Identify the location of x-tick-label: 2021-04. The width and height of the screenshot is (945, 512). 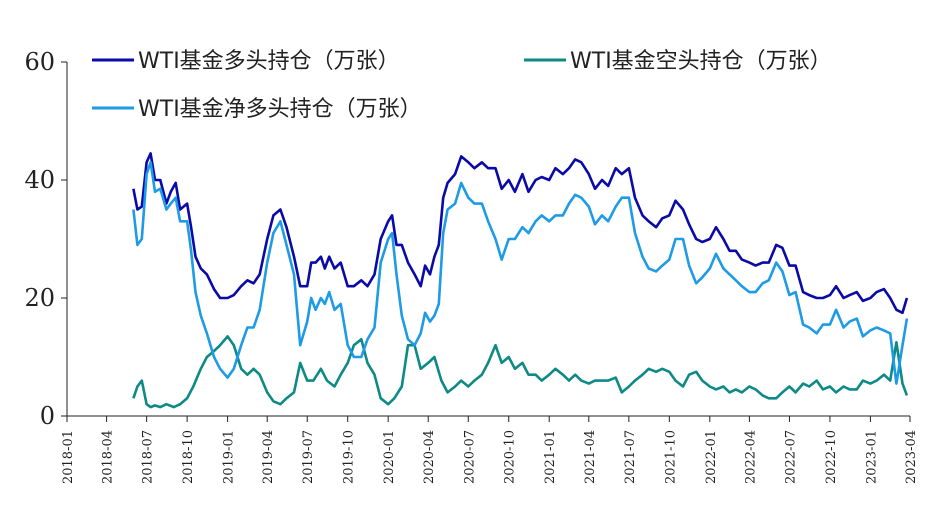
(590, 457).